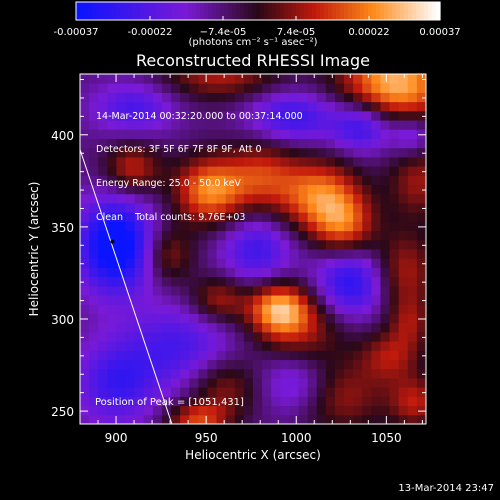 The image size is (500, 500). What do you see at coordinates (169, 402) in the screenshot?
I see `peak-position-label: Position of Peak = [1051,431]` at bounding box center [169, 402].